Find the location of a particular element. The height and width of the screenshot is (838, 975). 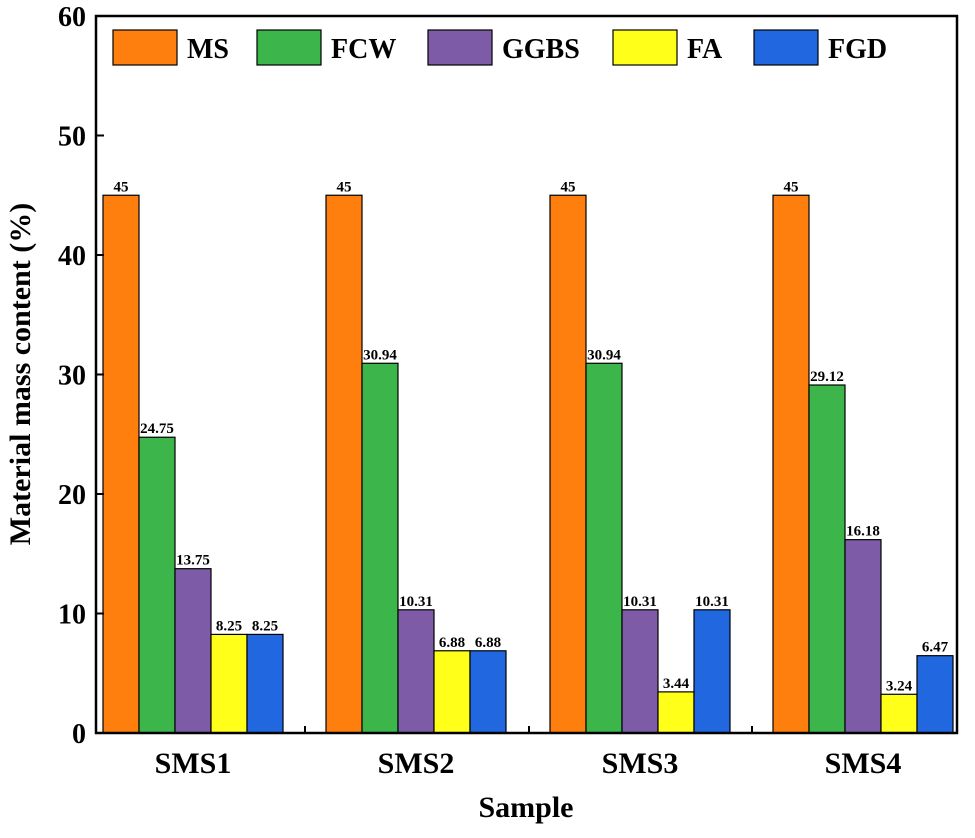

y-tick-label: 0 is located at coordinates (79, 734).